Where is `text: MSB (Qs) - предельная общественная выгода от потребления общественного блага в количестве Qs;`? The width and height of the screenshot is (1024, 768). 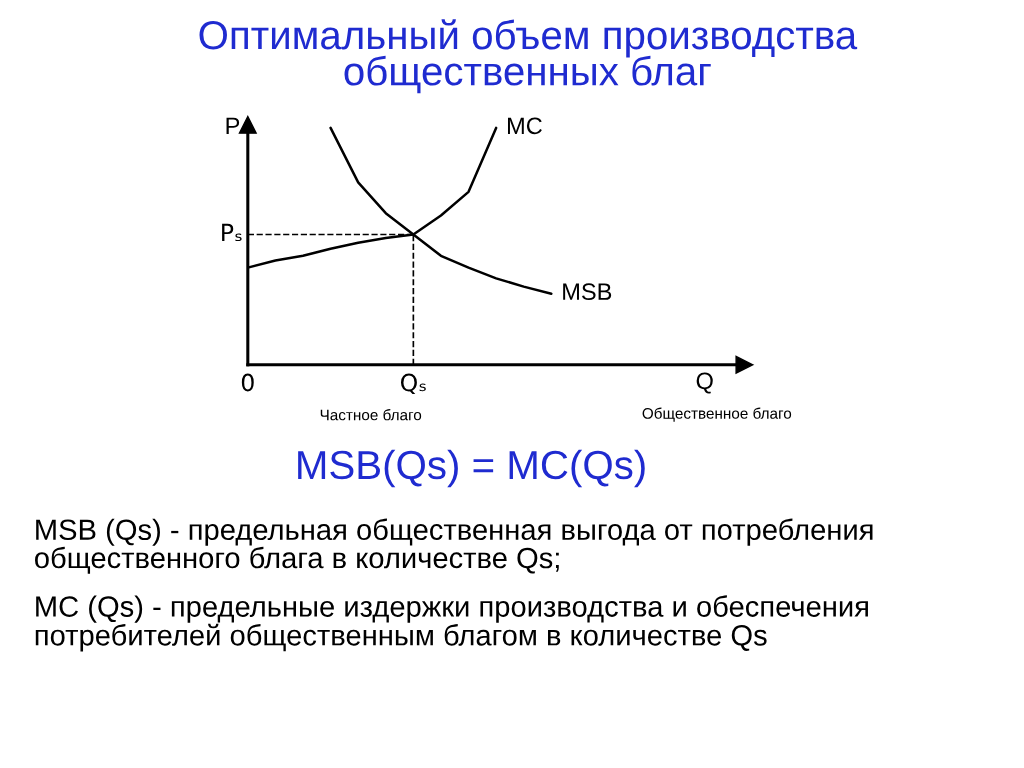 text: MSB (Qs) - предельная общественная выгода от потребления общественного блага в количестве Qs; is located at coordinates (454, 546).